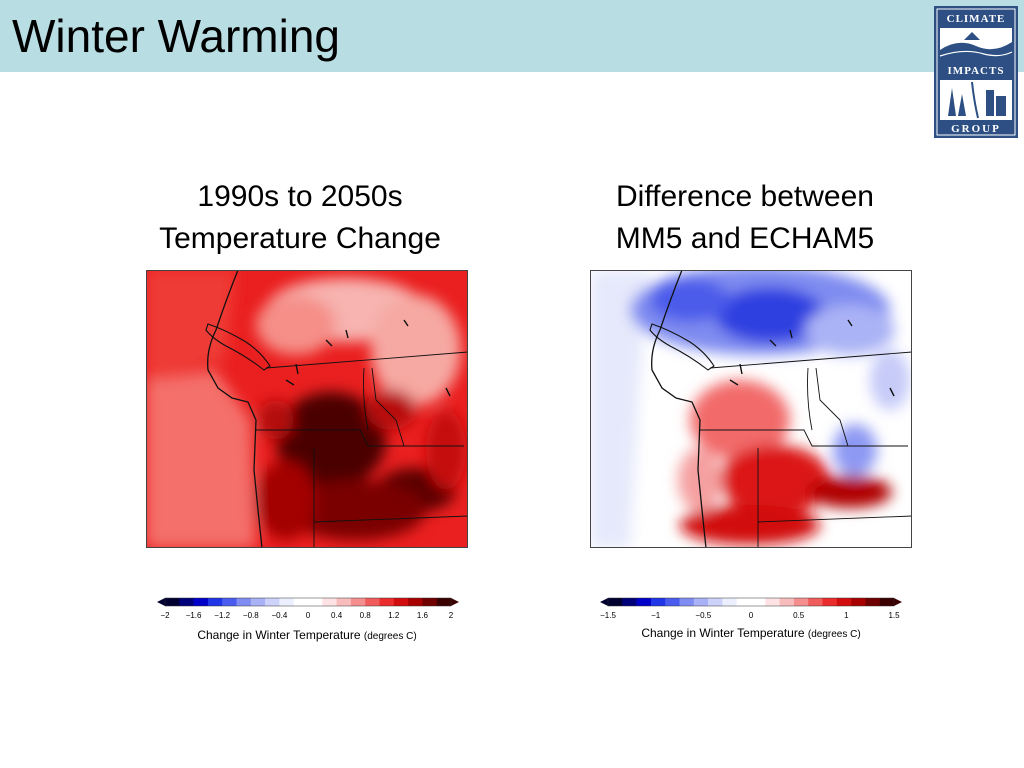 The image size is (1024, 768). I want to click on left-colorbar-tick-label: −1.2, so click(222, 615).